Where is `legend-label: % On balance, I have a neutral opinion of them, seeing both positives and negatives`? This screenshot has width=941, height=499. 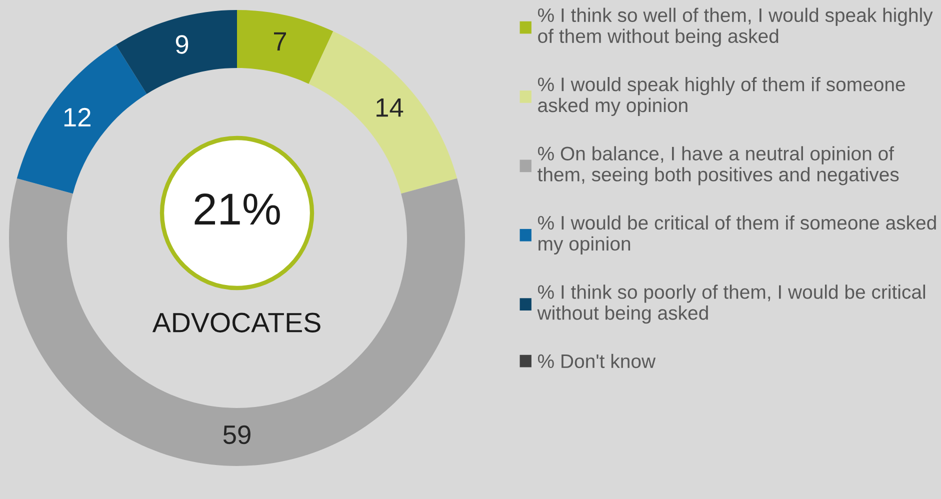
legend-label: % On balance, I have a neutral opinion of them, seeing both positives and negatives is located at coordinates (718, 166).